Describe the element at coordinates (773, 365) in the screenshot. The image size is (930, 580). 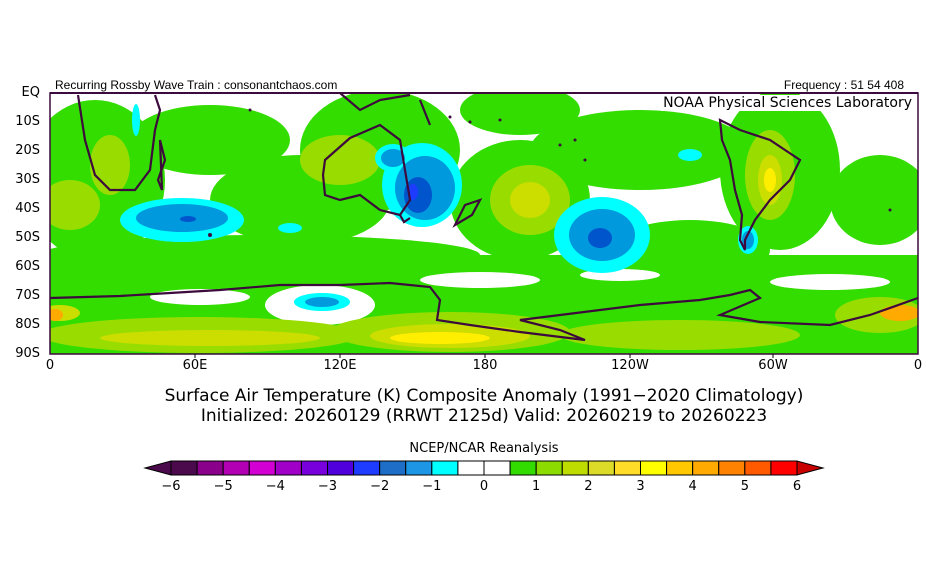
I see `lon-label: 60W` at that location.